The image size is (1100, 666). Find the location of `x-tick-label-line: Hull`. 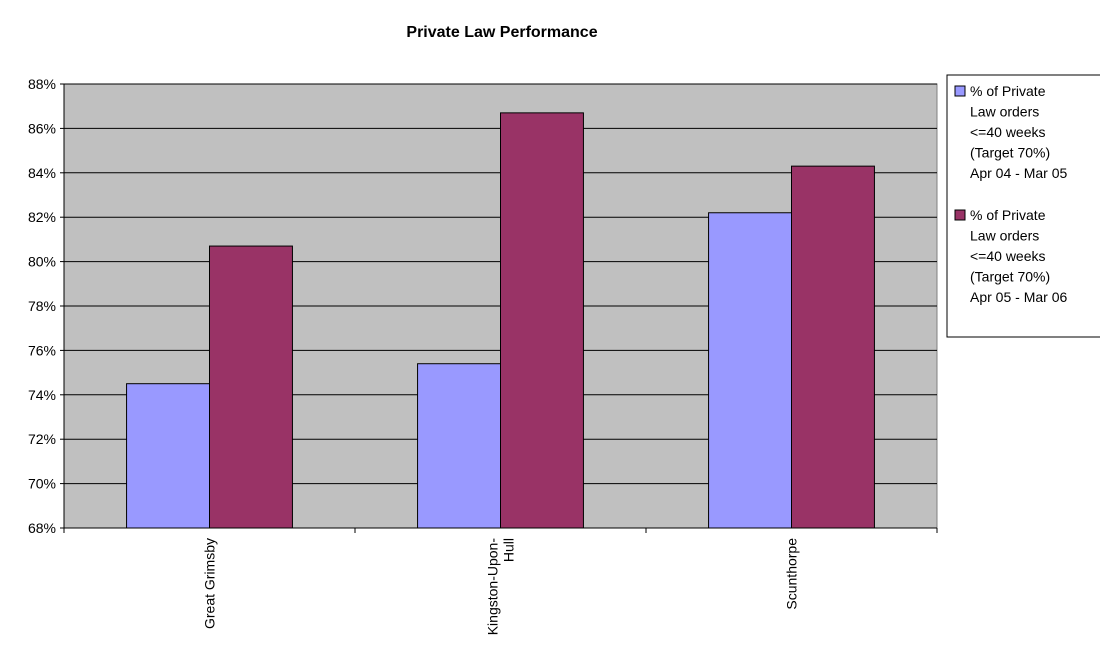

x-tick-label-line: Hull is located at coordinates (509, 550).